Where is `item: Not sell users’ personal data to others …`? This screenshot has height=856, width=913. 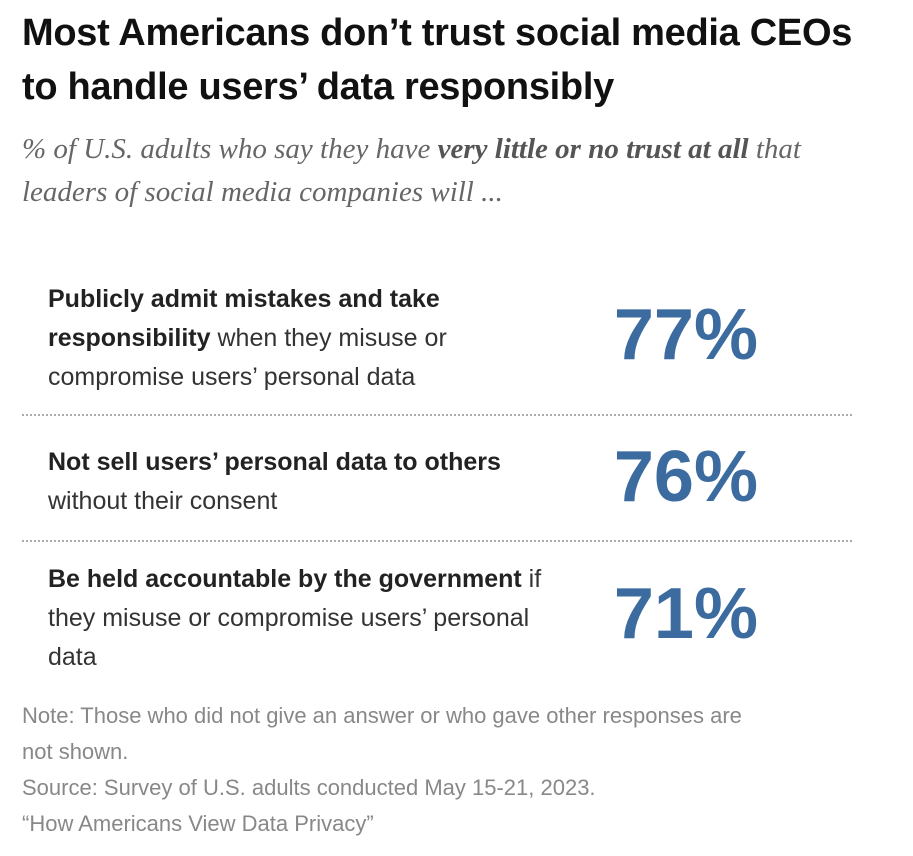 item: Not sell users’ personal data to others … is located at coordinates (448, 479).